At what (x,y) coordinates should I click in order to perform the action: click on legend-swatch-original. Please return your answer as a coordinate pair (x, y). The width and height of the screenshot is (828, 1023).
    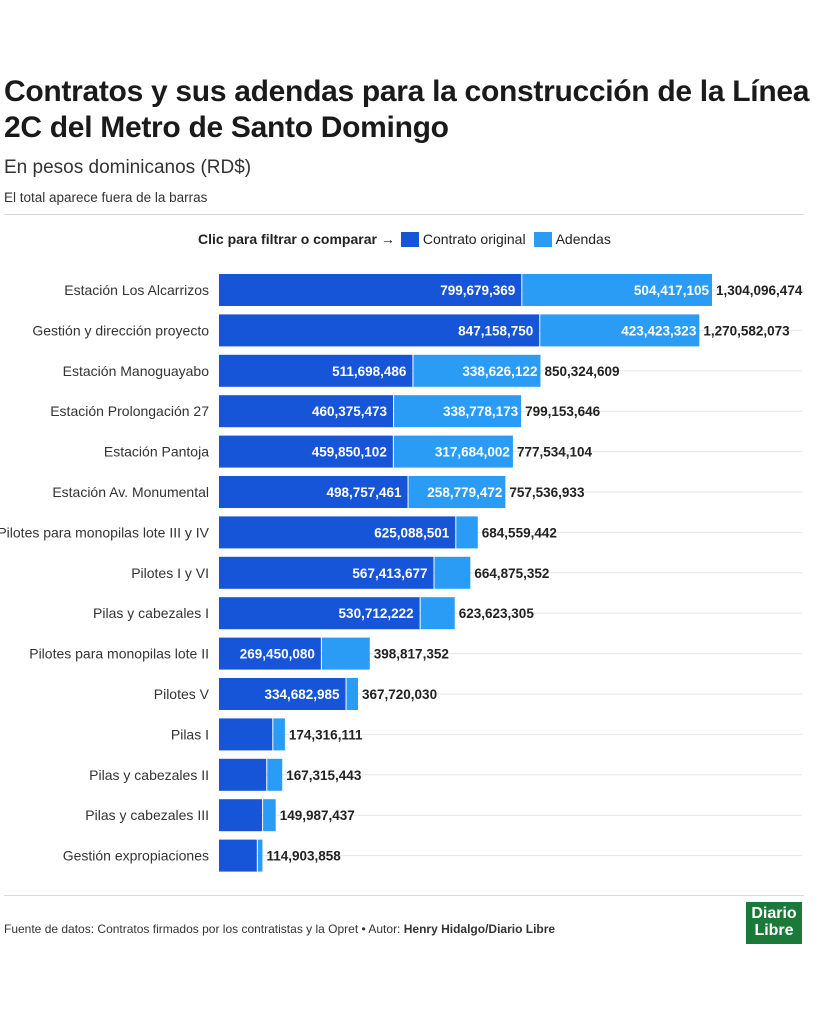
    Looking at the image, I should click on (409, 239).